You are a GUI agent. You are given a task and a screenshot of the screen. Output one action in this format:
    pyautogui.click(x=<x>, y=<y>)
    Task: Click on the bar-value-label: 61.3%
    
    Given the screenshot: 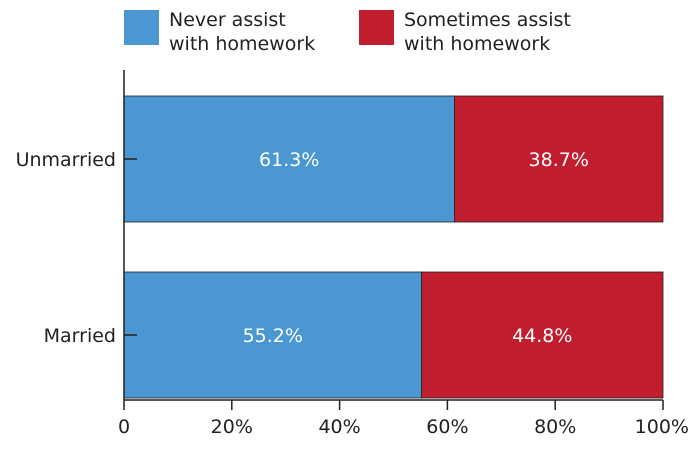 What is the action you would take?
    pyautogui.click(x=289, y=160)
    